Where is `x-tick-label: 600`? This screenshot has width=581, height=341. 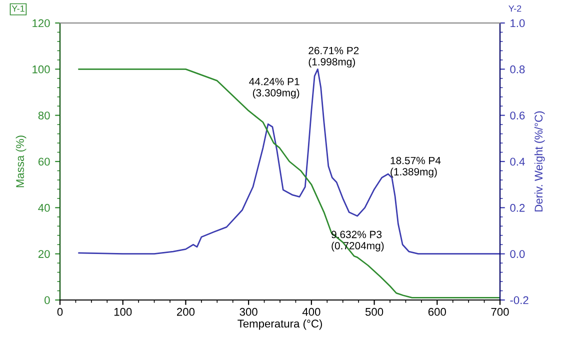 x-tick-label: 600 is located at coordinates (437, 312).